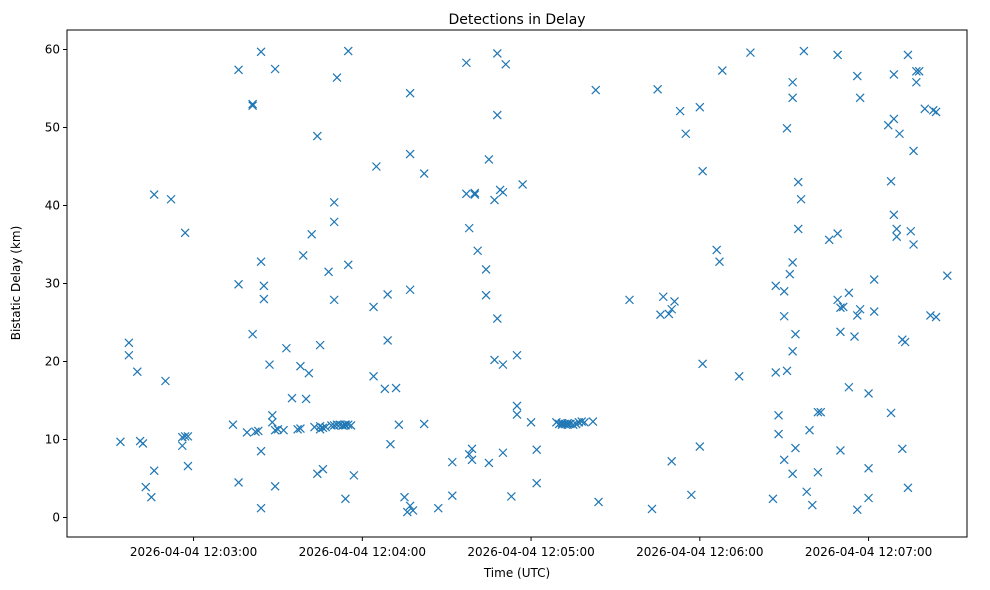  What do you see at coordinates (516, 20) in the screenshot?
I see `chart-title: Detections in Delay` at bounding box center [516, 20].